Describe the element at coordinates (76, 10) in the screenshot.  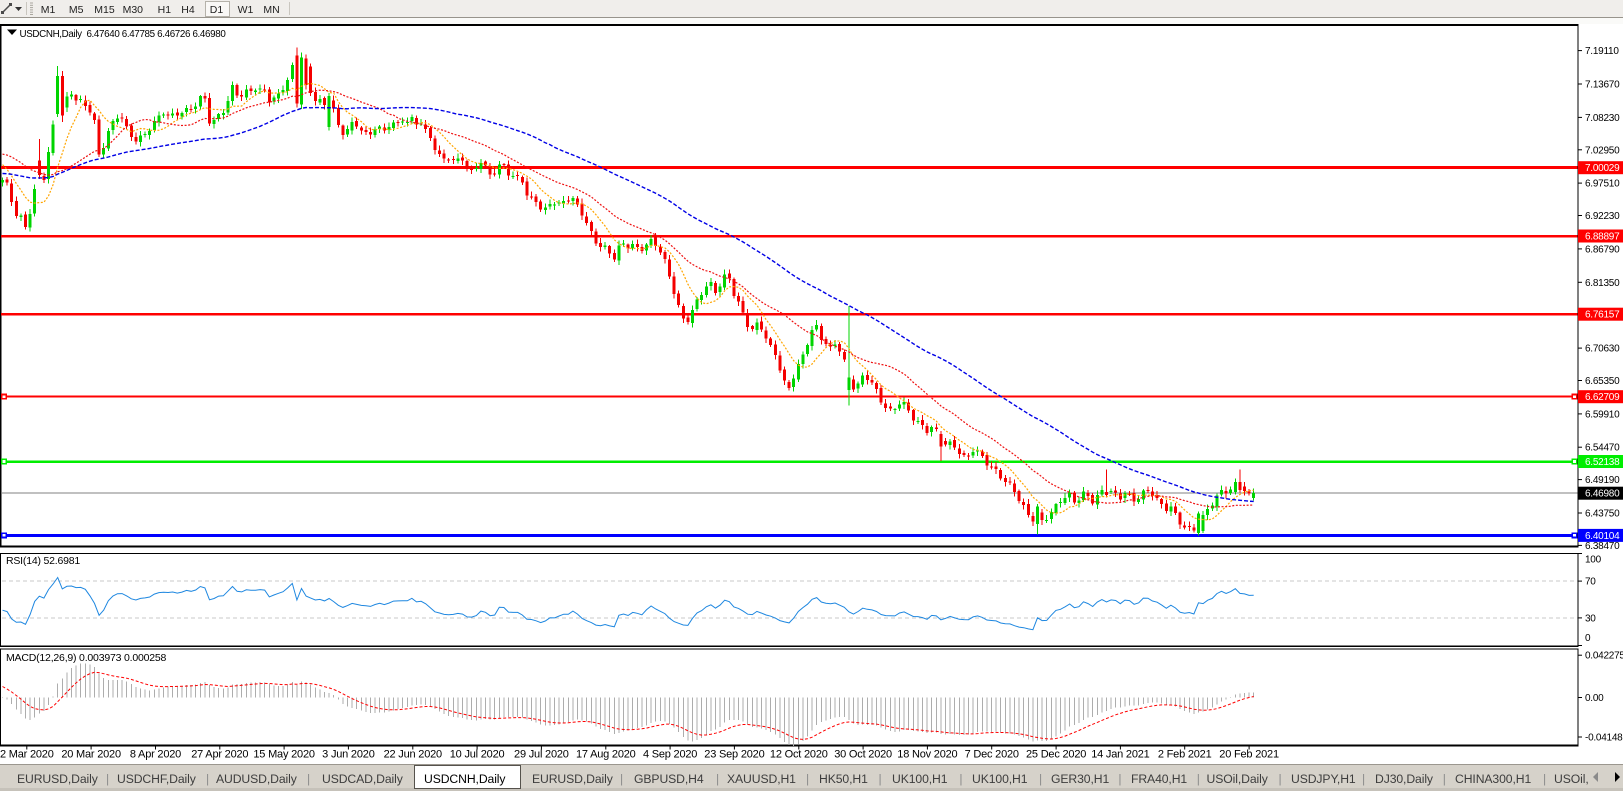
I see `svg-text: M5` at that location.